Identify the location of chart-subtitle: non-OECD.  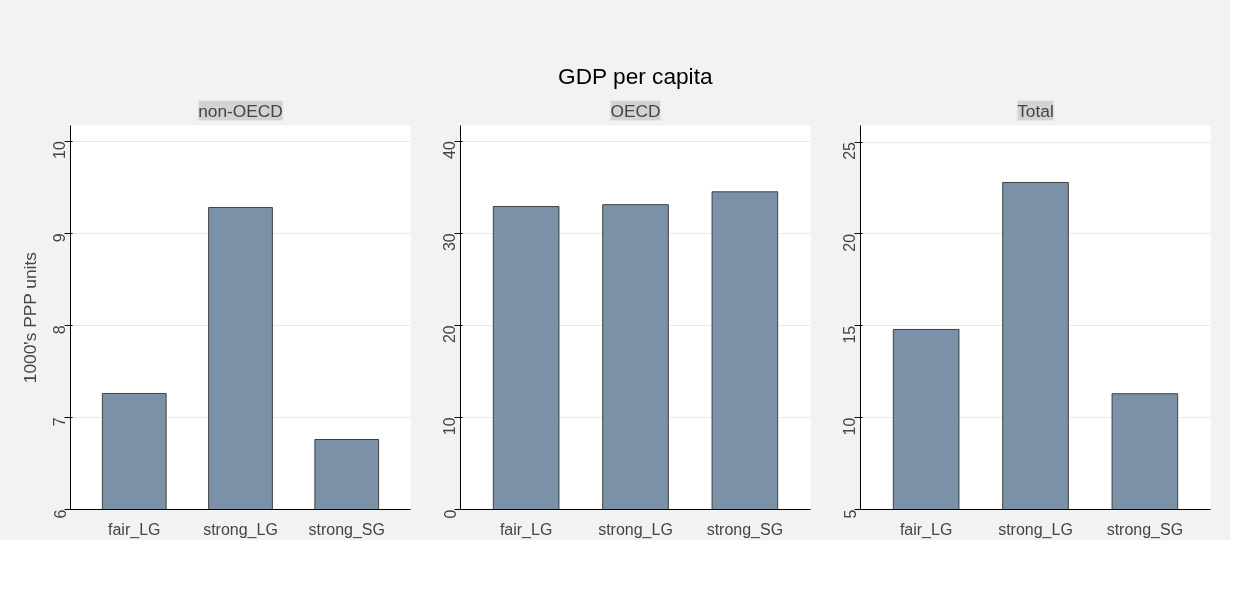
(240, 110).